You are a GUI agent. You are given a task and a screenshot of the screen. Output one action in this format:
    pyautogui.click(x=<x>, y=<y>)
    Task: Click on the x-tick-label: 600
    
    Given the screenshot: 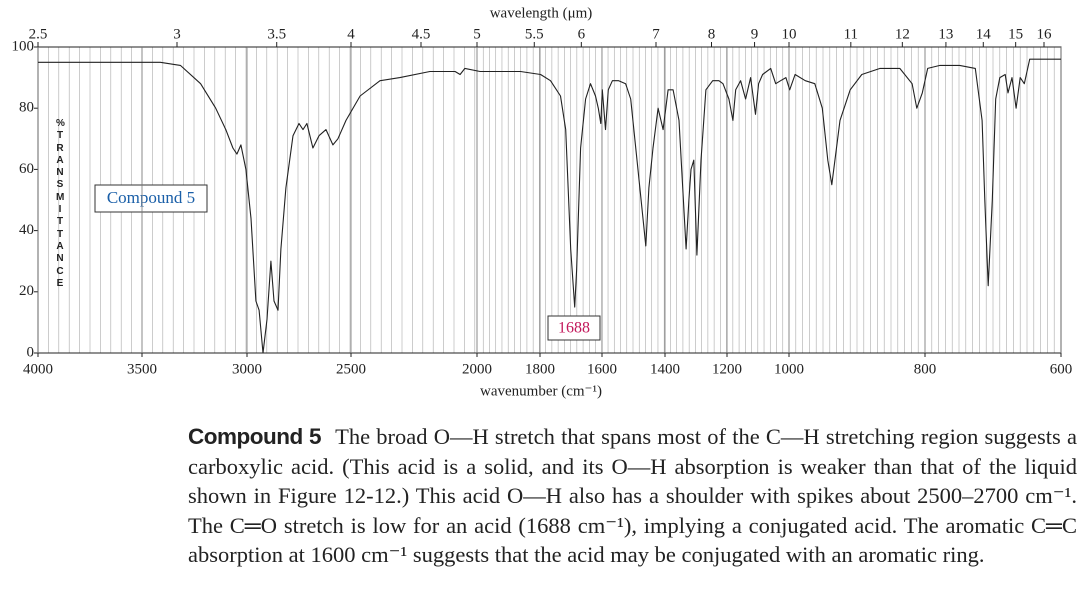 What is the action you would take?
    pyautogui.click(x=1061, y=369)
    